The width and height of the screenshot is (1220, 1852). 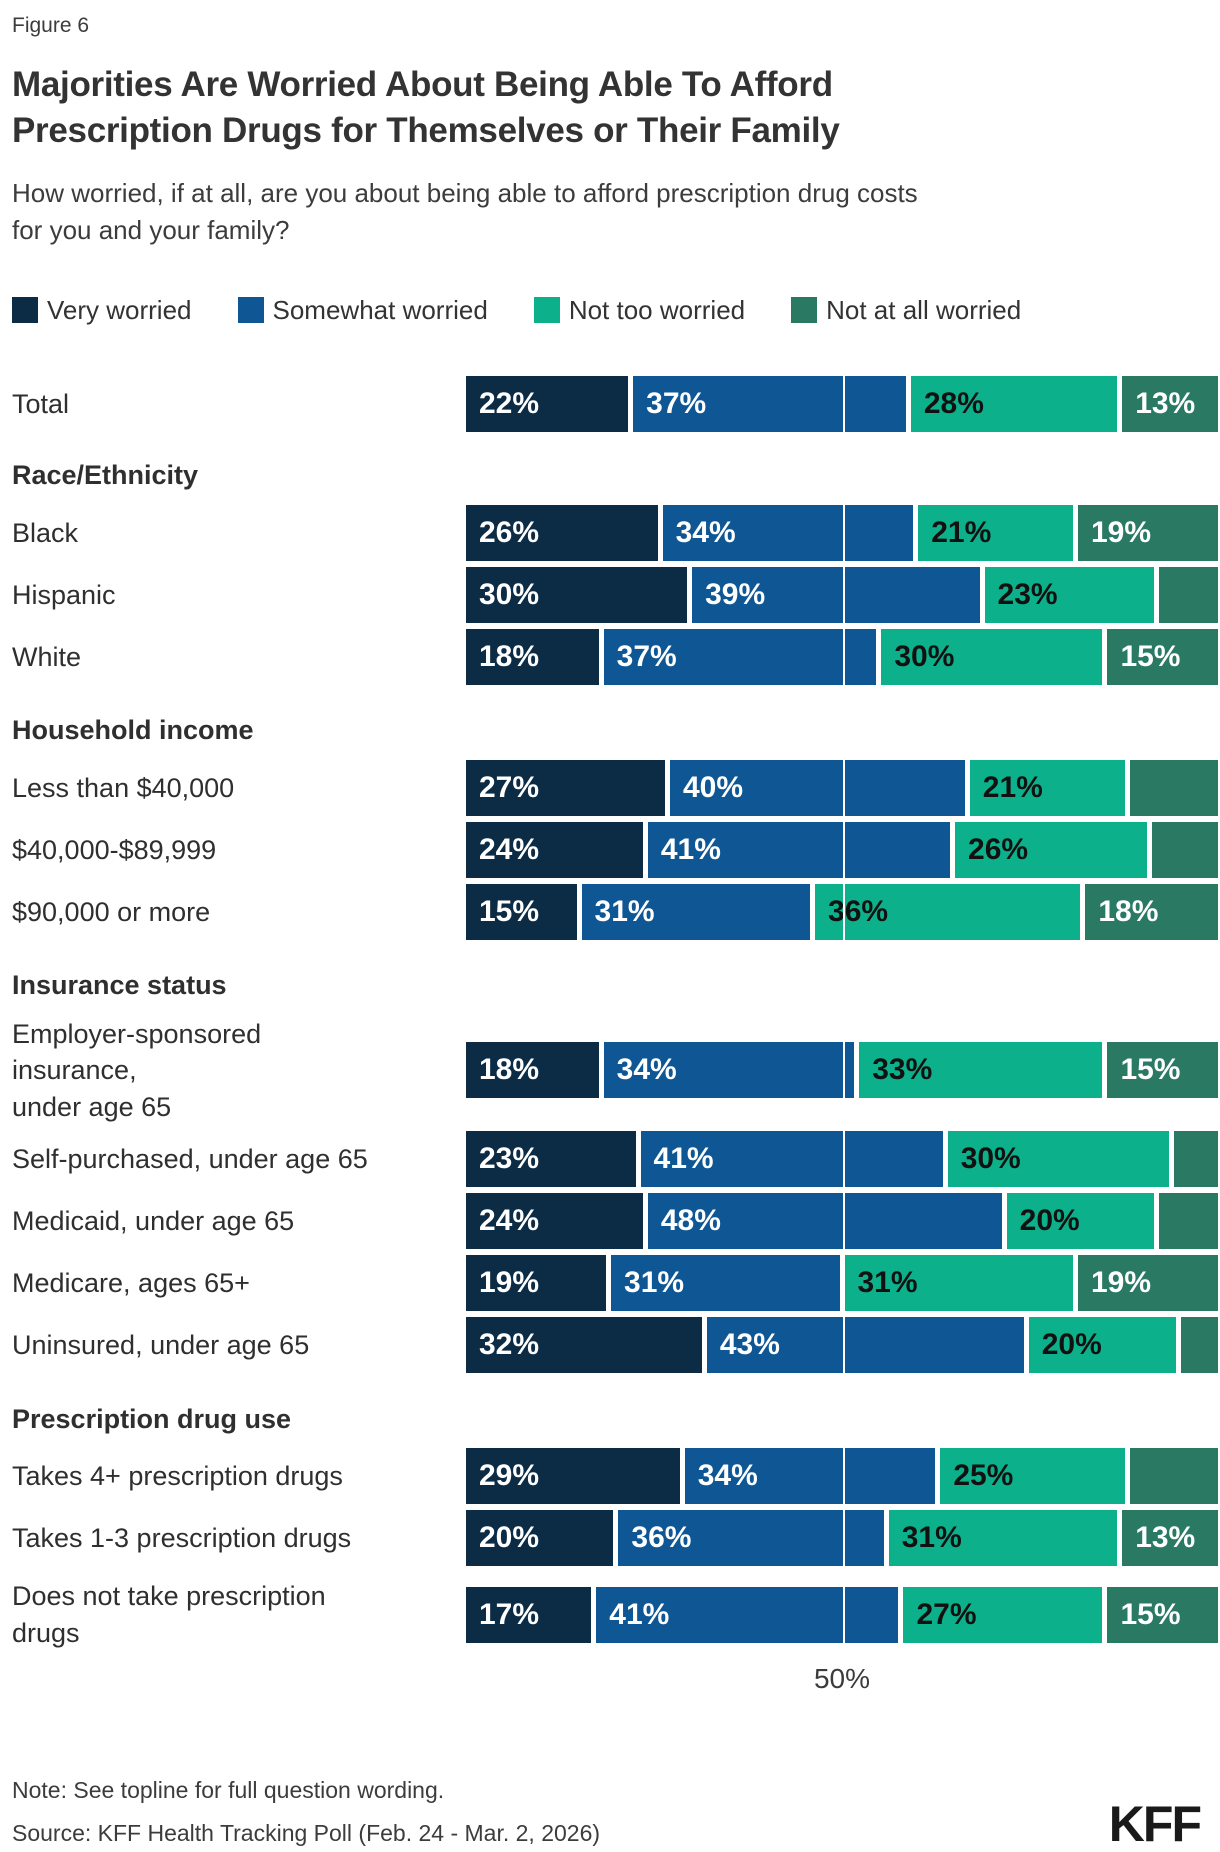 What do you see at coordinates (817, 787) in the screenshot?
I see `bar-segment-somewhat-worried: 40%` at bounding box center [817, 787].